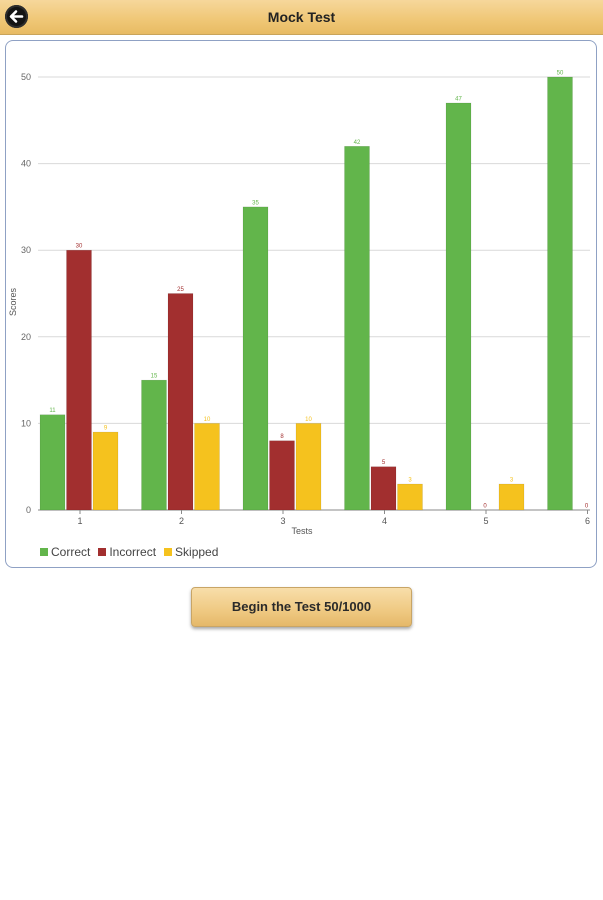 The height and width of the screenshot is (900, 603). Describe the element at coordinates (485, 521) in the screenshot. I see `x-tick-label: 5` at that location.